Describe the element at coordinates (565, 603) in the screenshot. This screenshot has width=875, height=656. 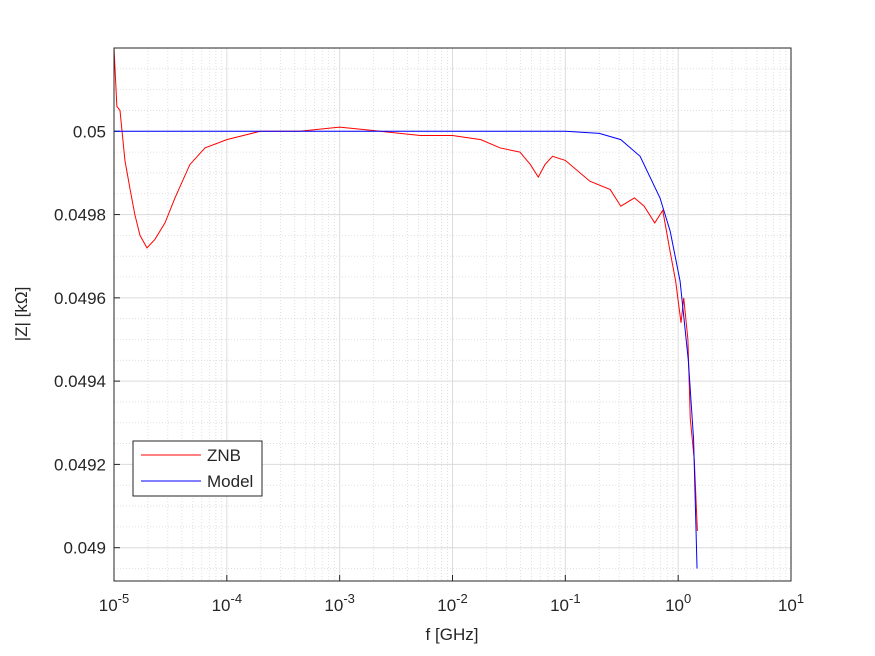
I see `x-tick-label: 10⁻¹` at that location.